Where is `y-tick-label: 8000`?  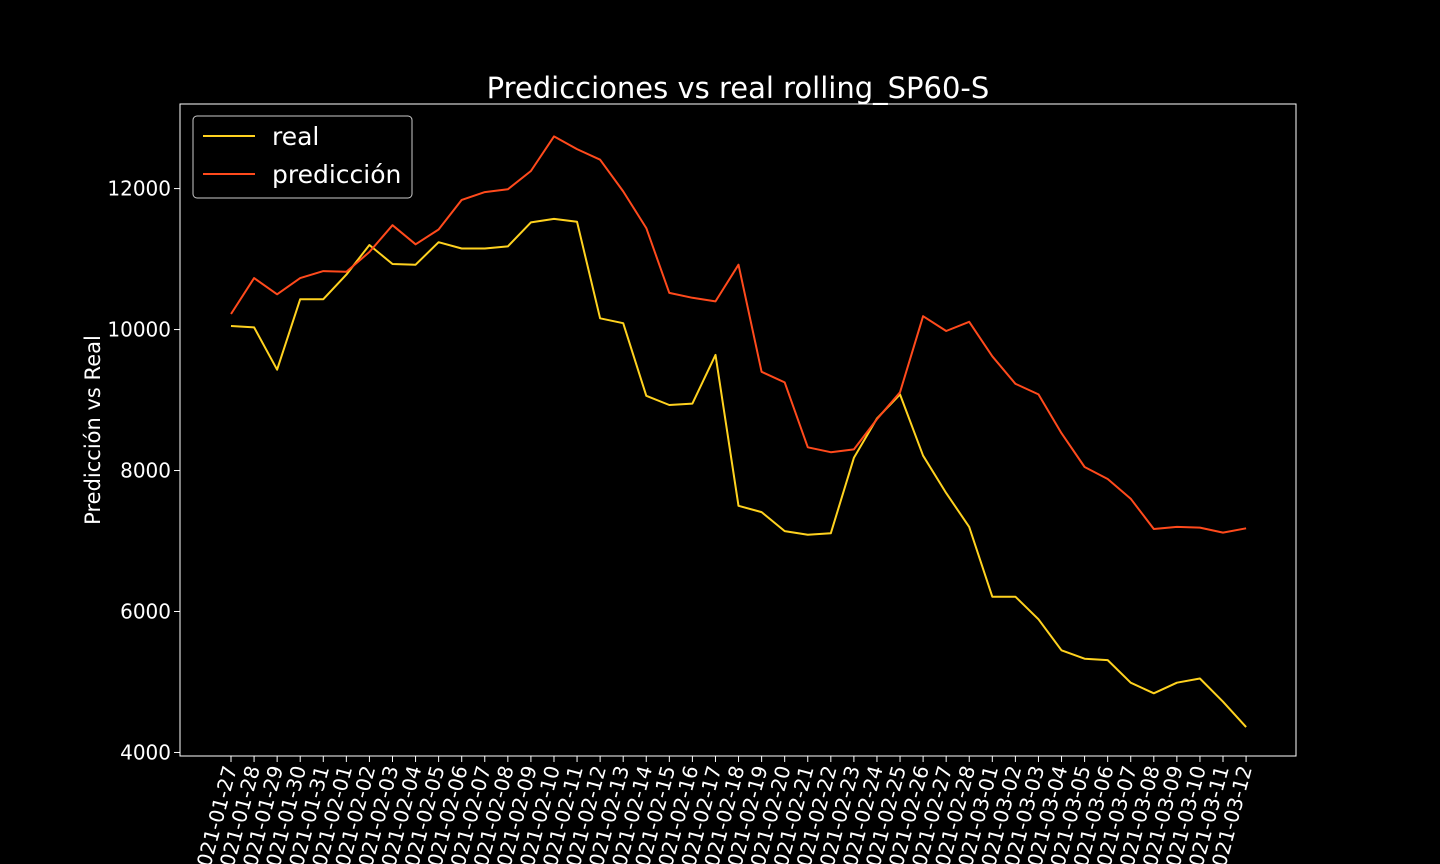
y-tick-label: 8000 is located at coordinates (145, 471).